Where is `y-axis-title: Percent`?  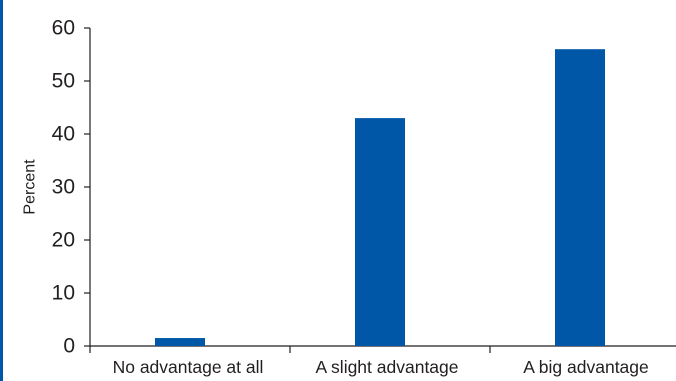 y-axis-title: Percent is located at coordinates (30, 187).